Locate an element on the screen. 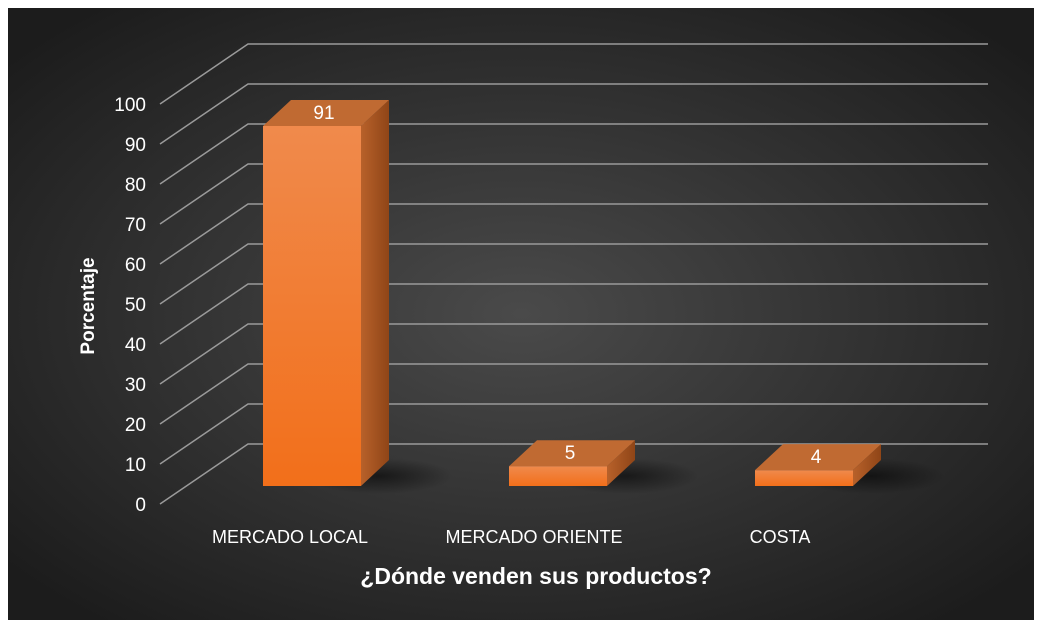 Image resolution: width=1042 pixels, height=628 pixels. y-tick-label: 80 is located at coordinates (135, 185).